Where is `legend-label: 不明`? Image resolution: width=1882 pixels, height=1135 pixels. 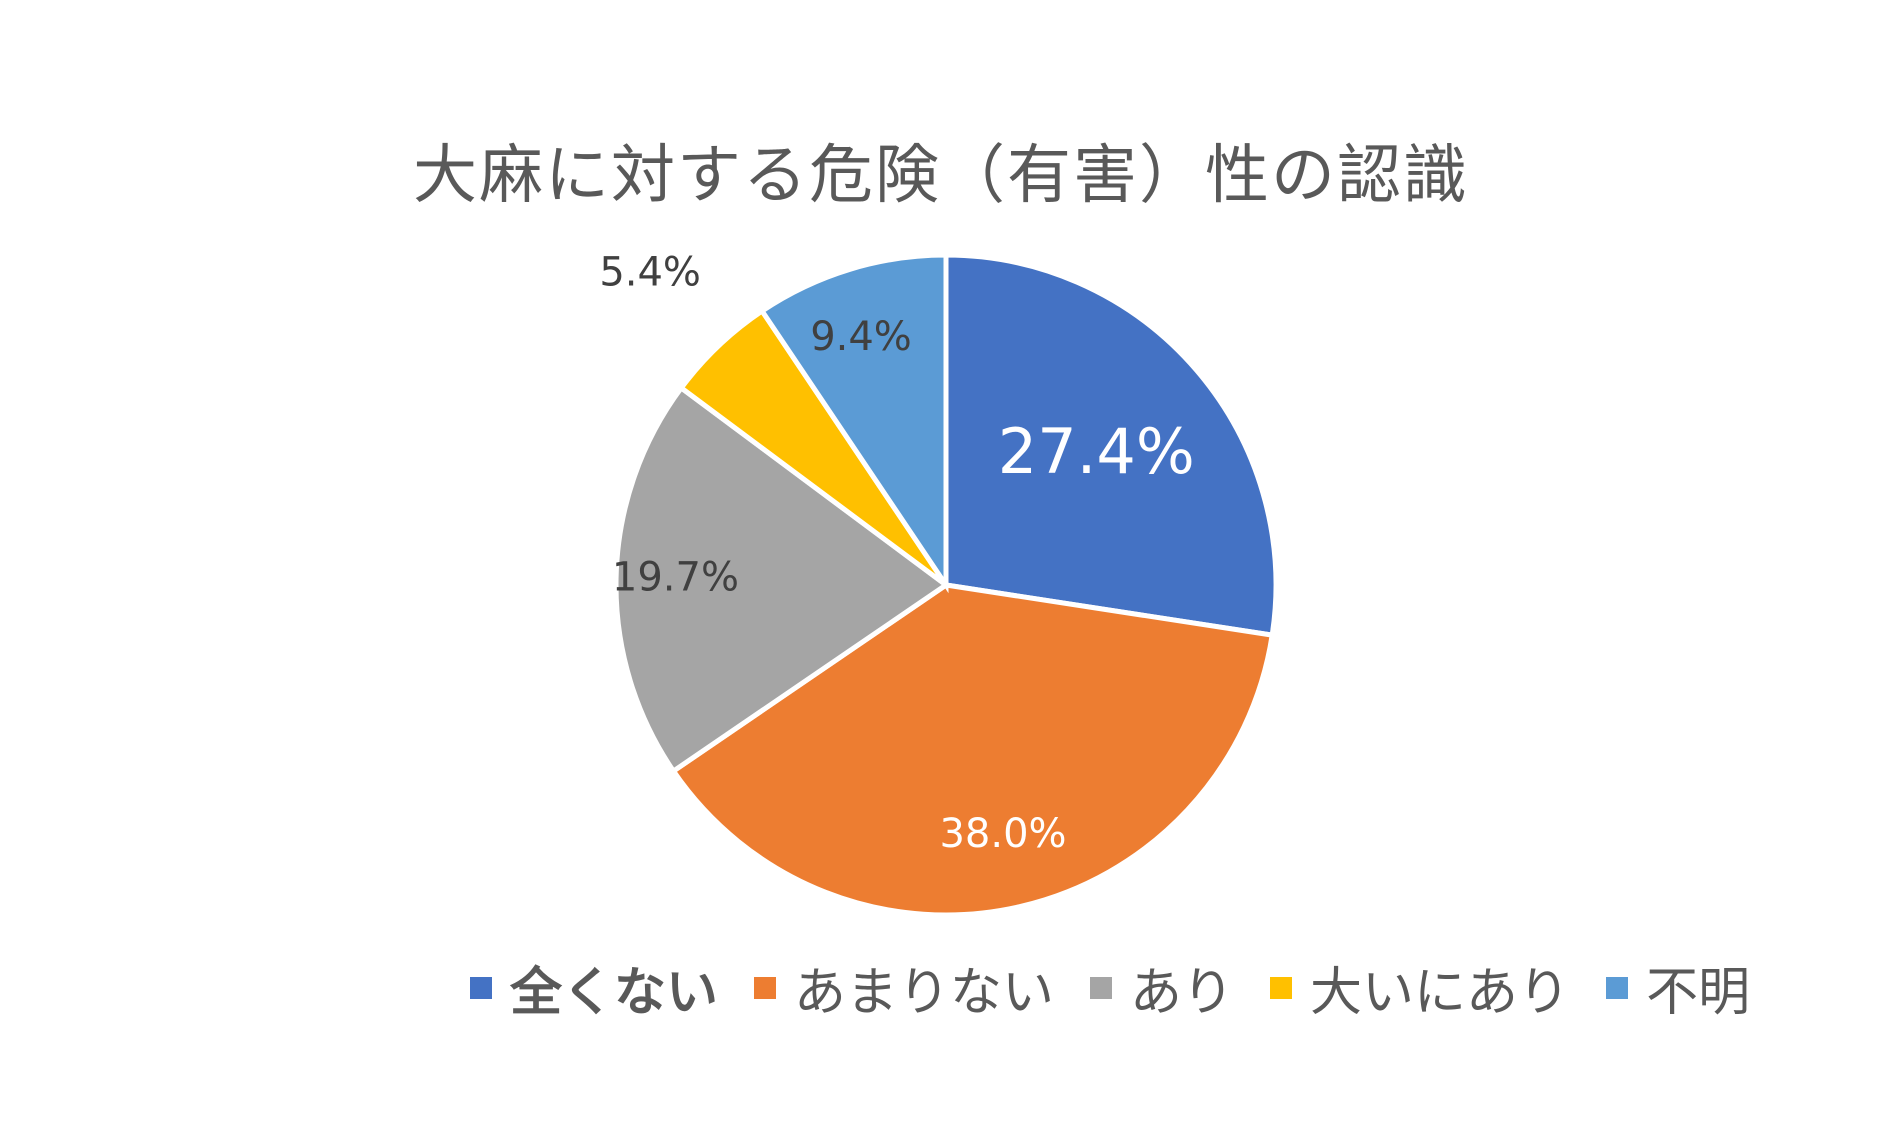 legend-label: 不明 is located at coordinates (1698, 993).